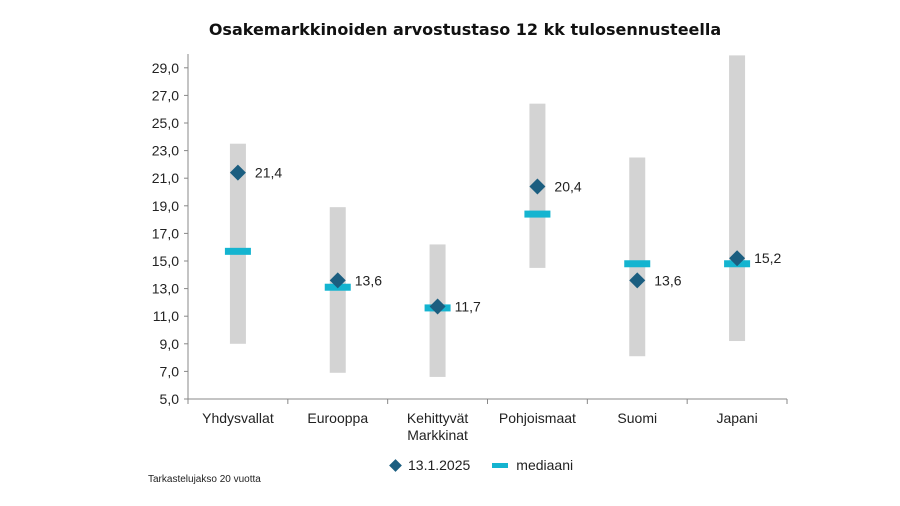  What do you see at coordinates (165, 233) in the screenshot?
I see `y-tick-label: 17,0` at bounding box center [165, 233].